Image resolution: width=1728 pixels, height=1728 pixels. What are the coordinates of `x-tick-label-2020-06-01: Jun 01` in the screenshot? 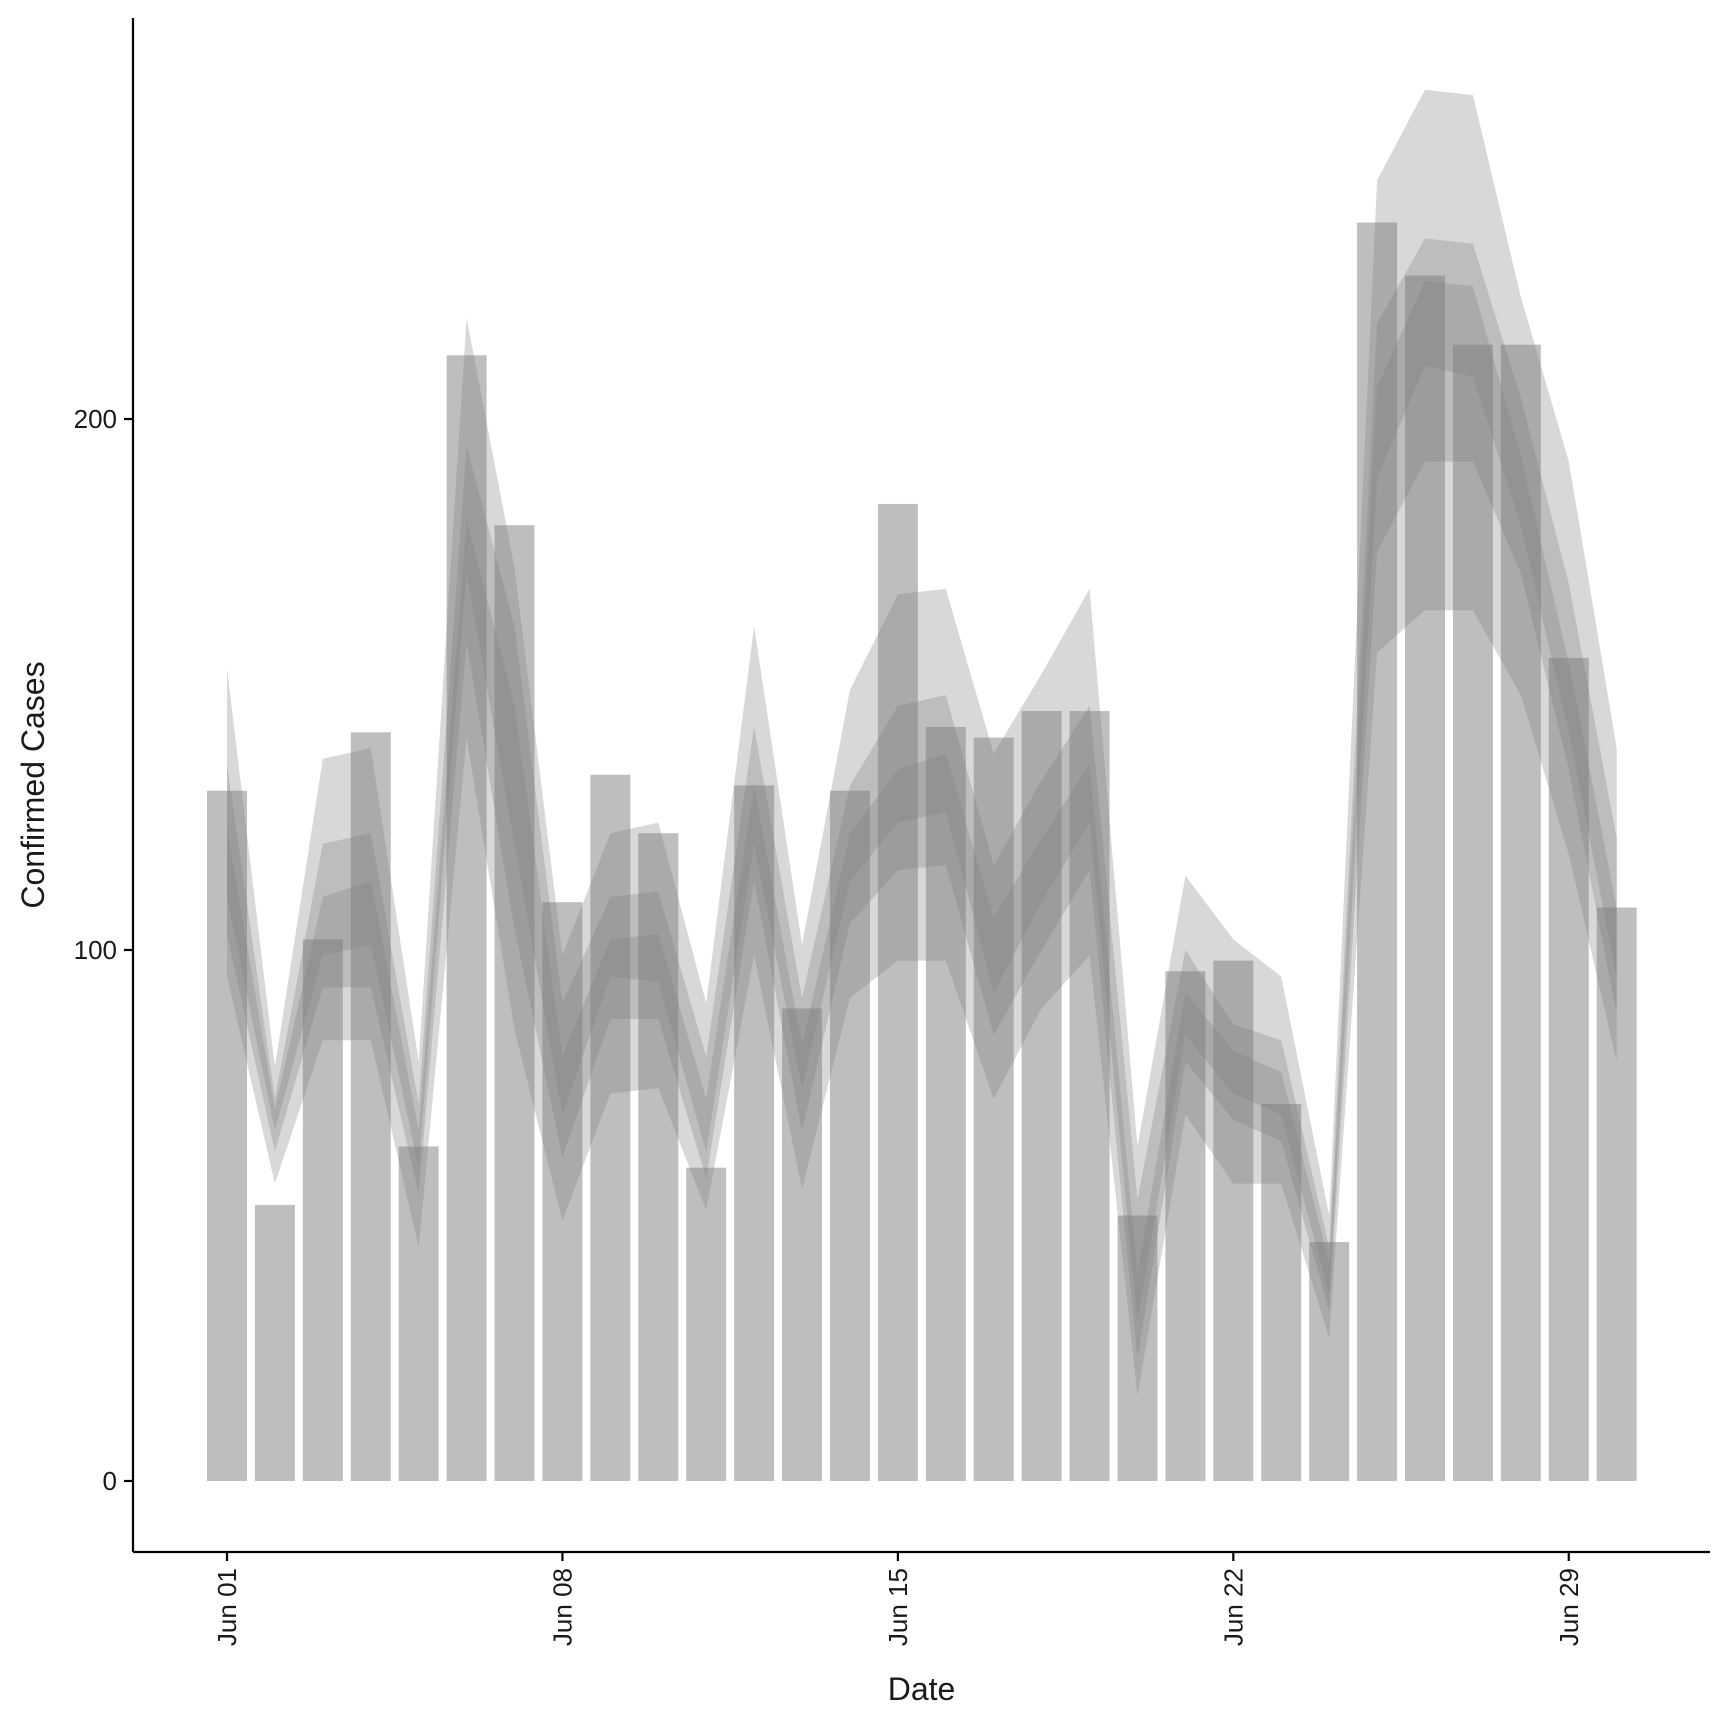 It's located at (227, 1607).